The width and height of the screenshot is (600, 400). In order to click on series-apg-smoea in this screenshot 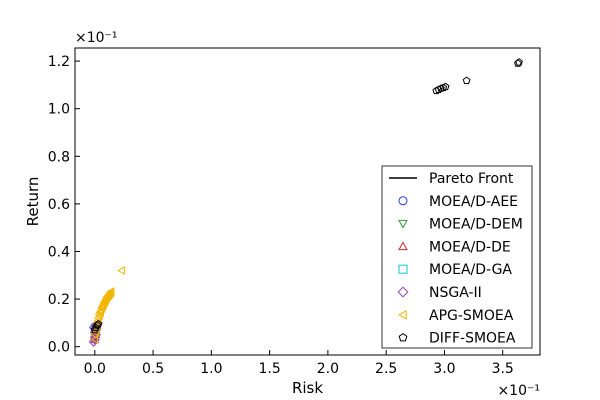, I will do `click(107, 305)`.